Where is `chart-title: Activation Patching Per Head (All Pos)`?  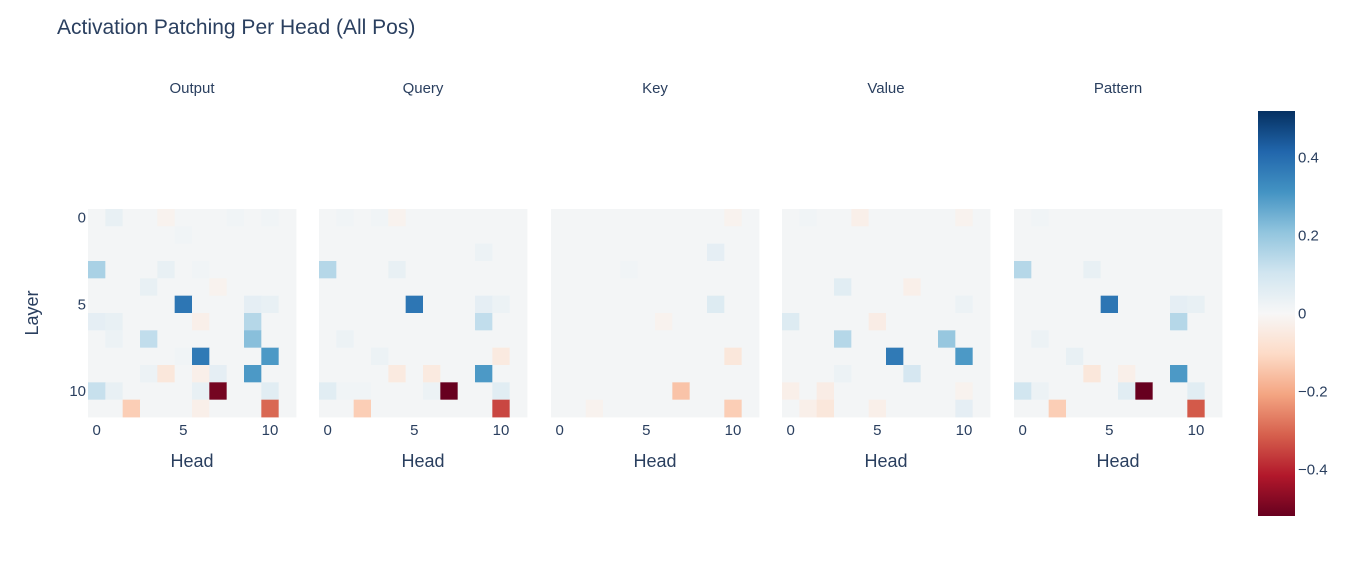
chart-title: Activation Patching Per Head (All Pos) is located at coordinates (236, 27).